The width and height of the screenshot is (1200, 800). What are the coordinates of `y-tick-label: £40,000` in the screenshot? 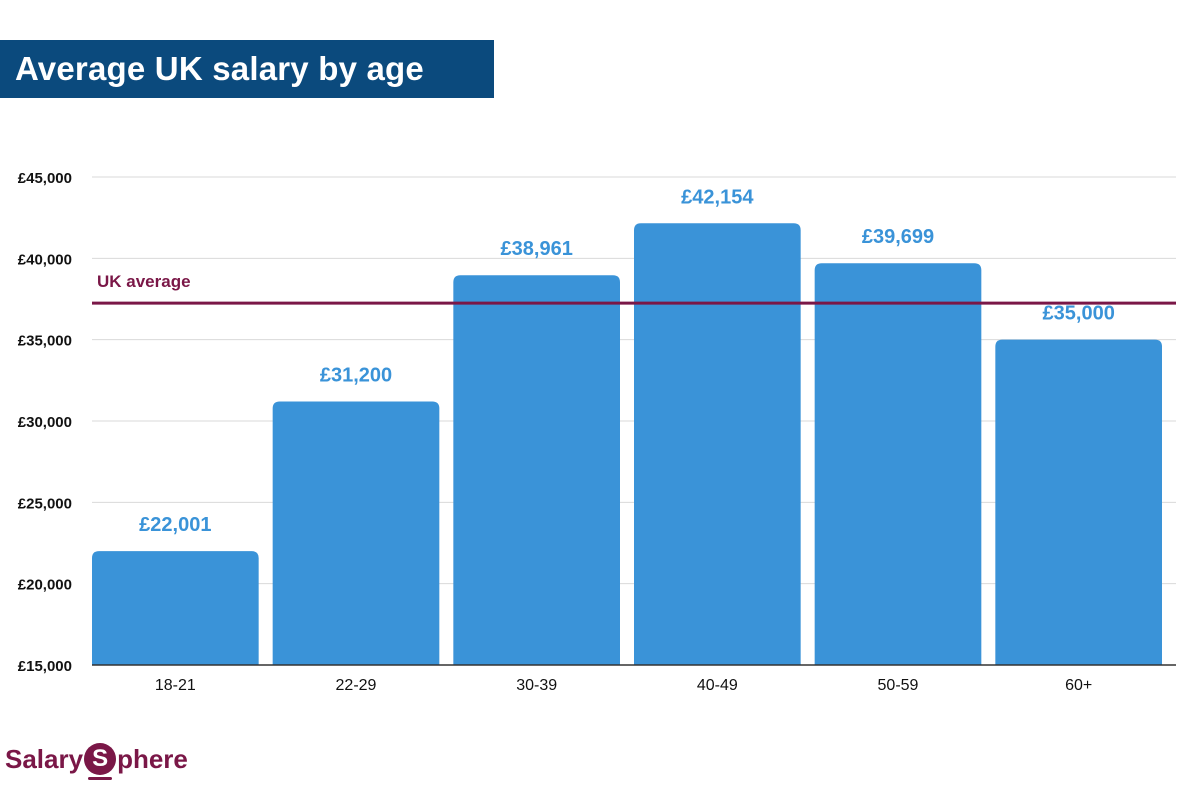 It's located at (45, 259).